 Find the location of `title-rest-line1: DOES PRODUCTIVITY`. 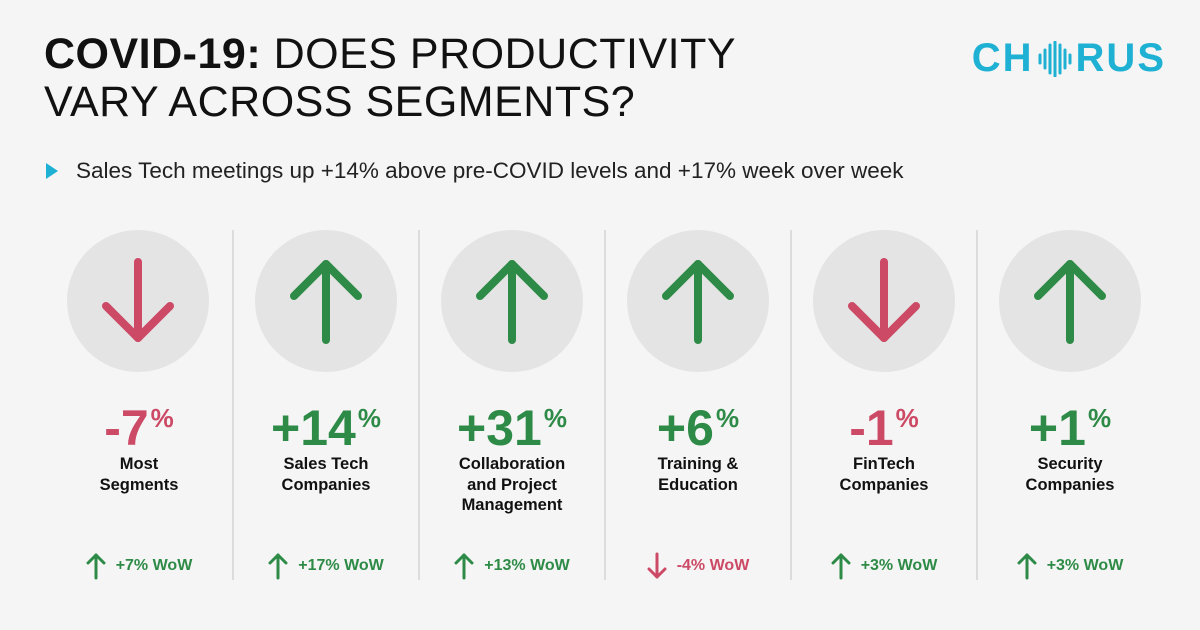

title-rest-line1: DOES PRODUCTIVITY is located at coordinates (499, 54).